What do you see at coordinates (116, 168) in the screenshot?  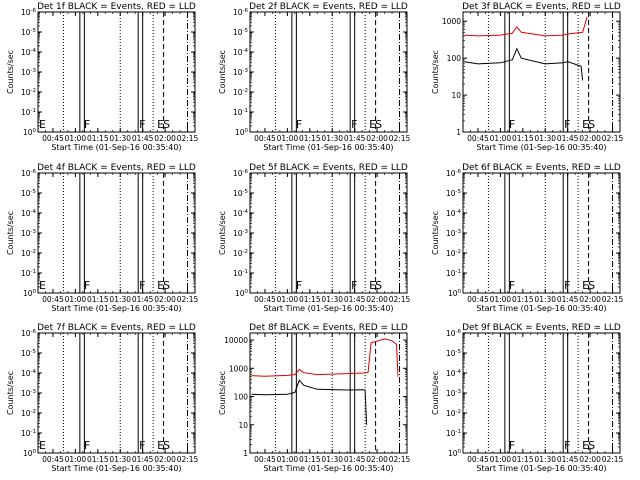 I see `chart-title: Det 4f BLACK = Events, RED = LLD` at bounding box center [116, 168].